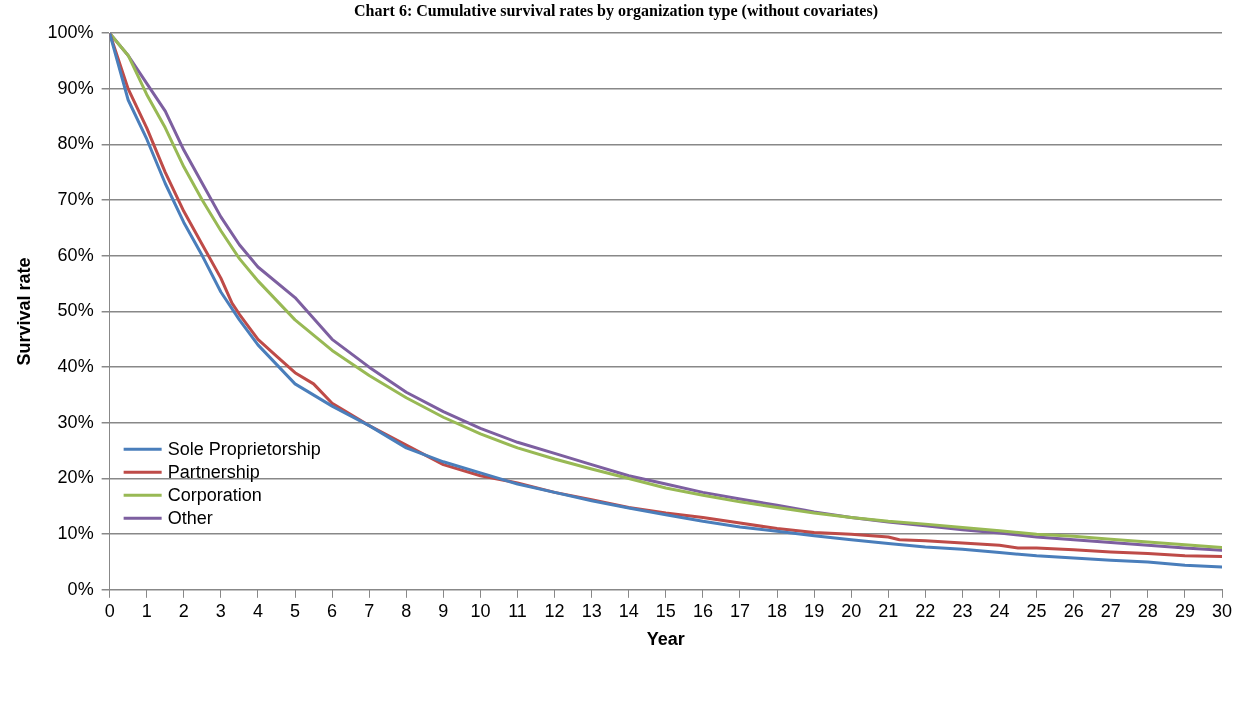 The image size is (1252, 705). Describe the element at coordinates (75, 310) in the screenshot. I see `y-tick-label: 50%` at that location.